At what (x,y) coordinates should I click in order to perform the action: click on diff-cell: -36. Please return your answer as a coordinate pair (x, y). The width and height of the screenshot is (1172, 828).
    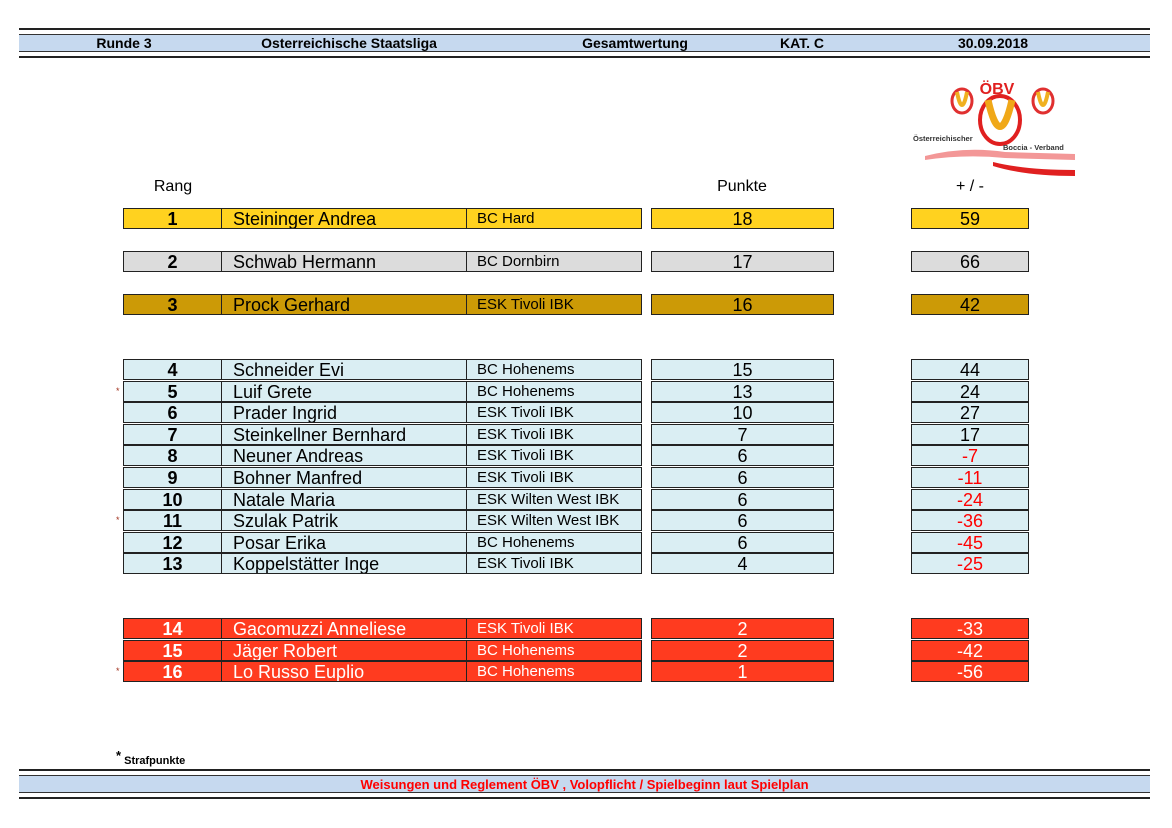
    Looking at the image, I should click on (970, 521).